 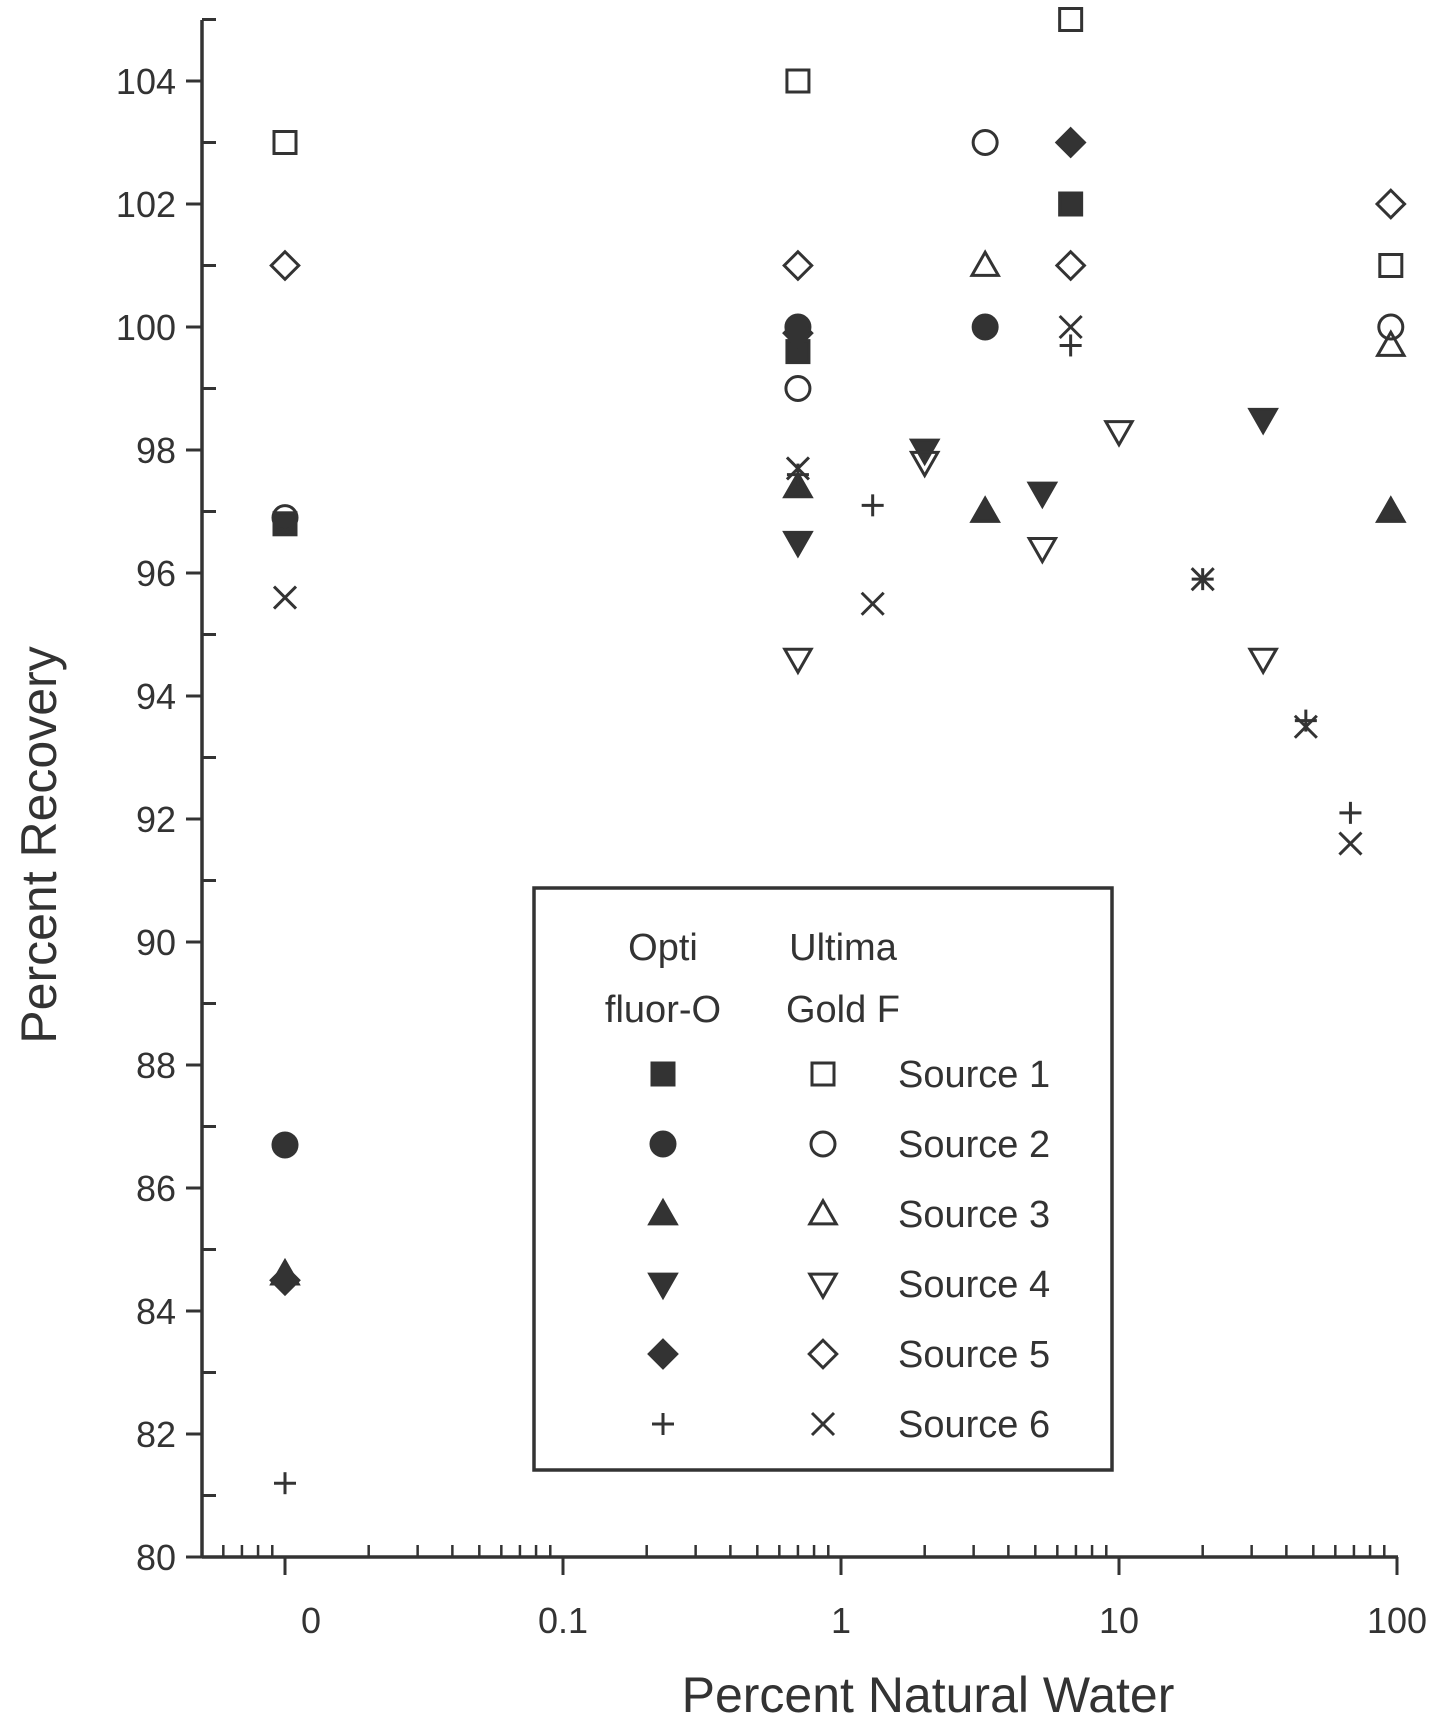 What do you see at coordinates (1397, 1620) in the screenshot?
I see `x-tick-label: 100` at bounding box center [1397, 1620].